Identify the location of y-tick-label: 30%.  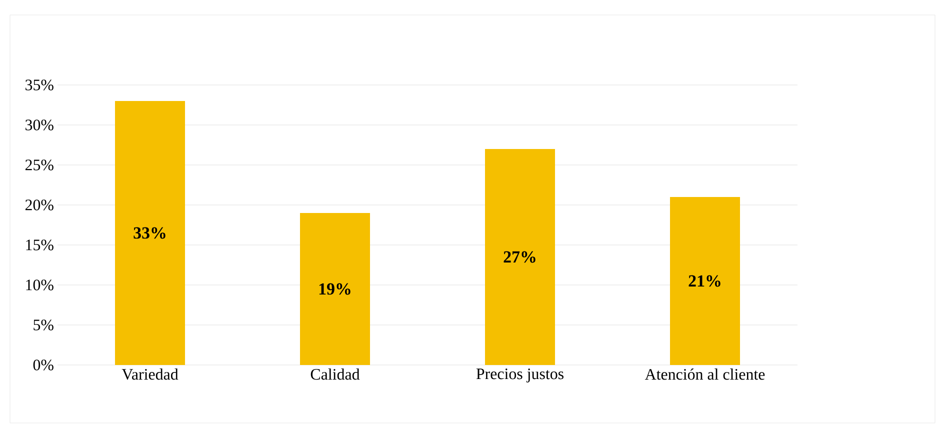
(40, 125).